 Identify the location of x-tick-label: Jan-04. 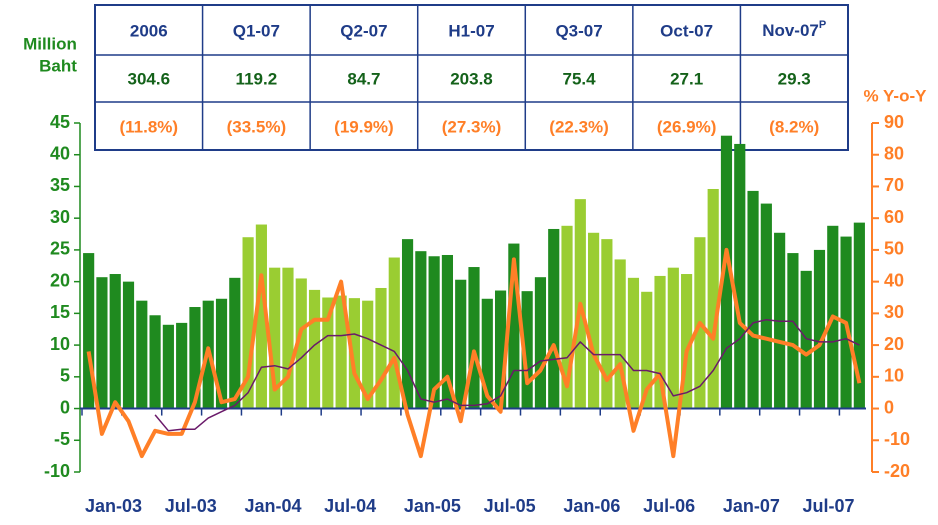
(272, 506).